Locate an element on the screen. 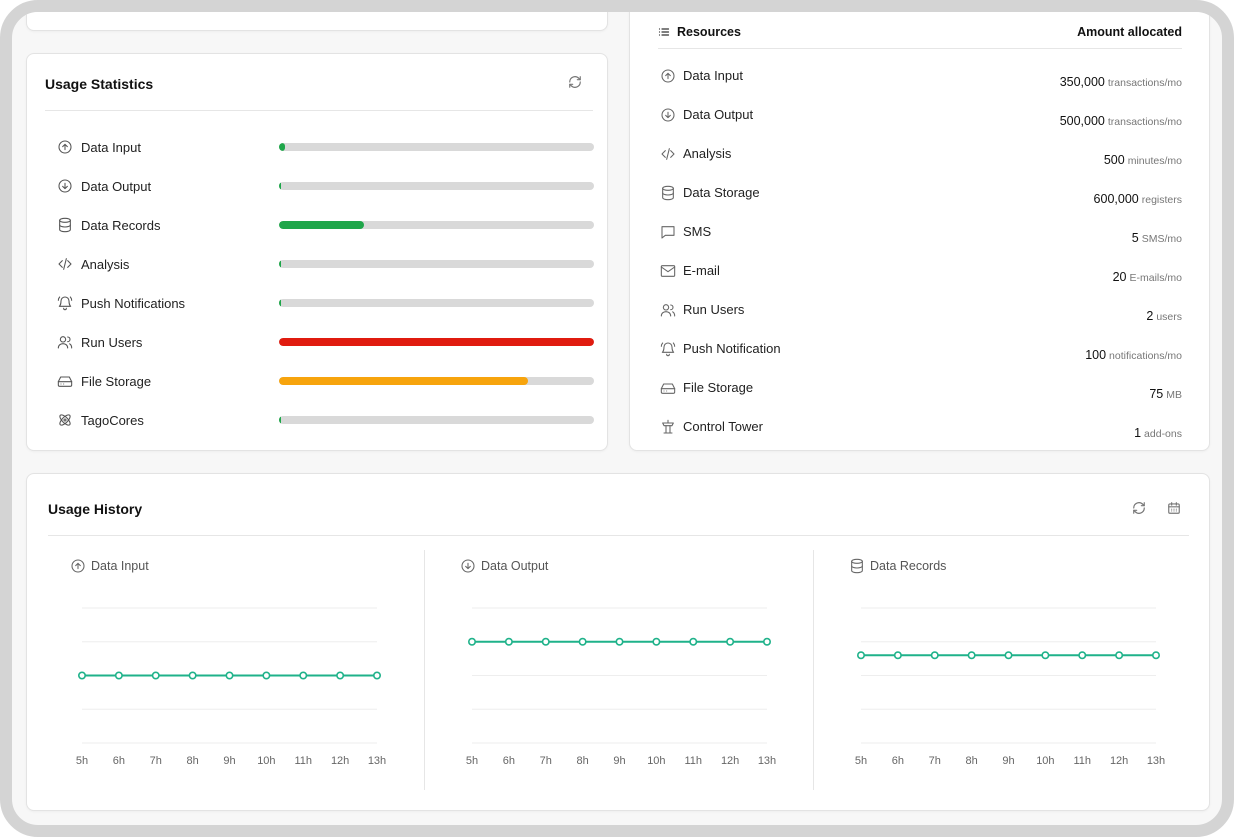  resource-amount-unit: transactions/mo is located at coordinates (1144, 83).